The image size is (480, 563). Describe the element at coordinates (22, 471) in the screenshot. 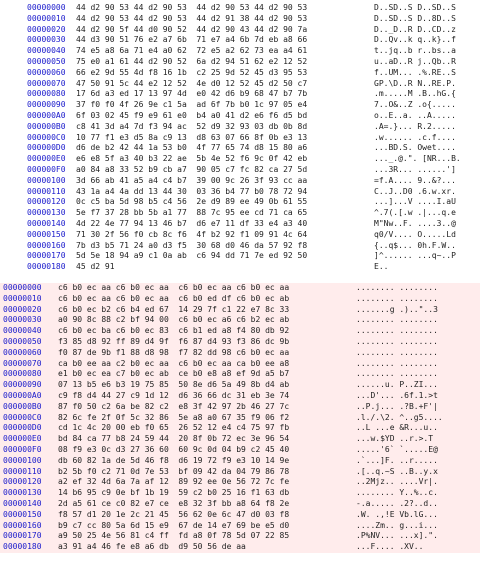

I see `offset-label: 00000110` at that location.